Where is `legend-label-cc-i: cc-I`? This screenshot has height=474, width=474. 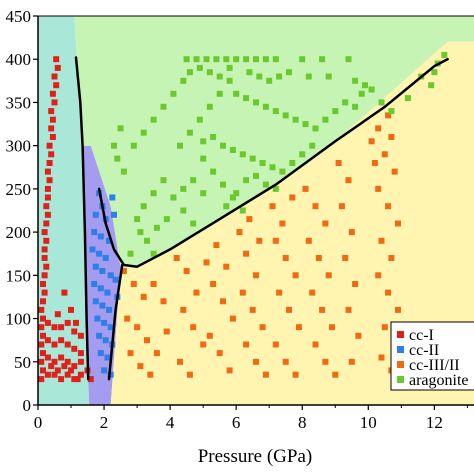
legend-label-cc-i: cc-I is located at coordinates (421, 335).